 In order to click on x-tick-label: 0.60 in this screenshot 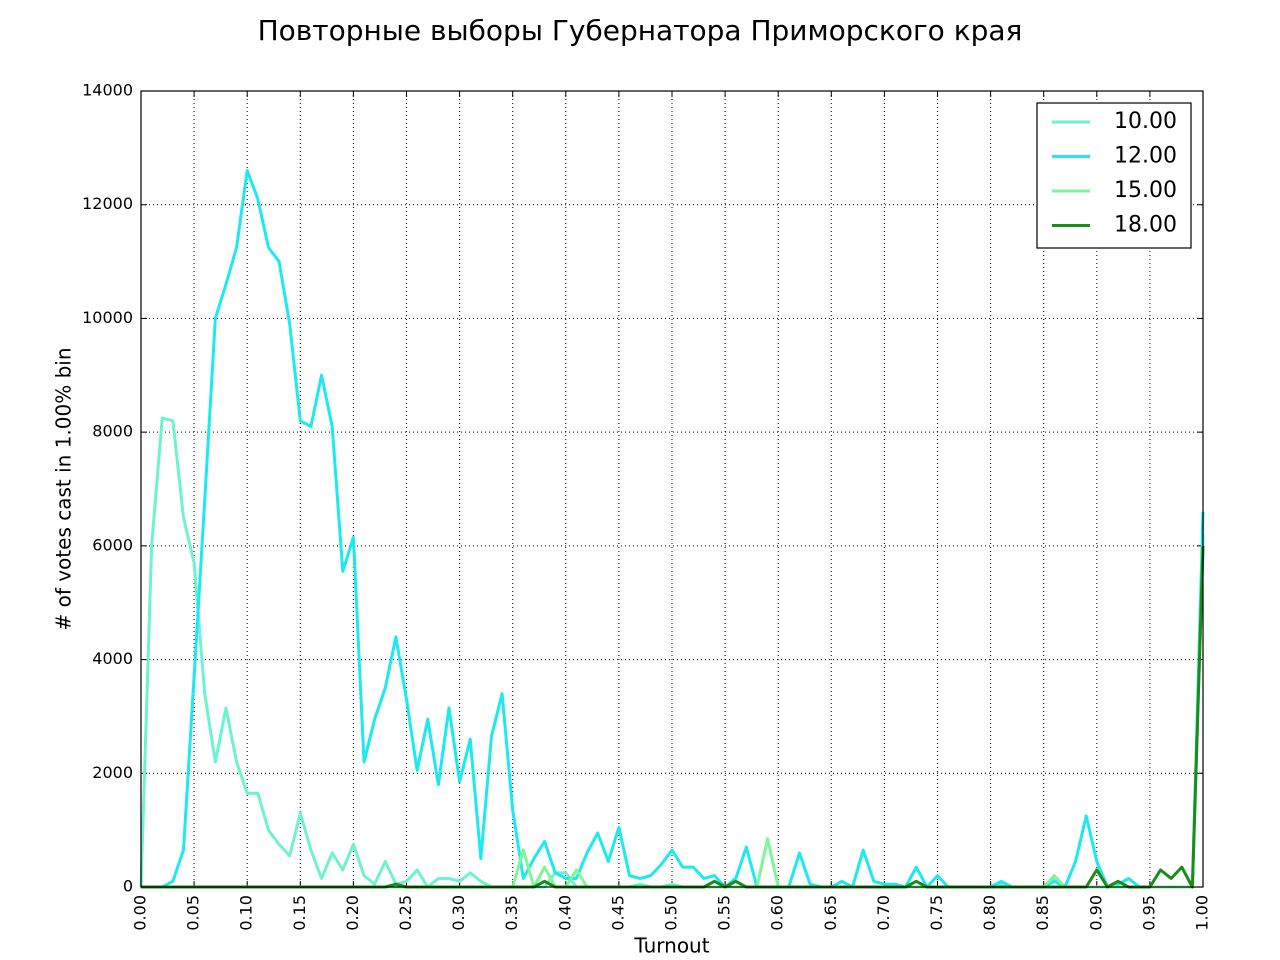, I will do `click(777, 913)`.